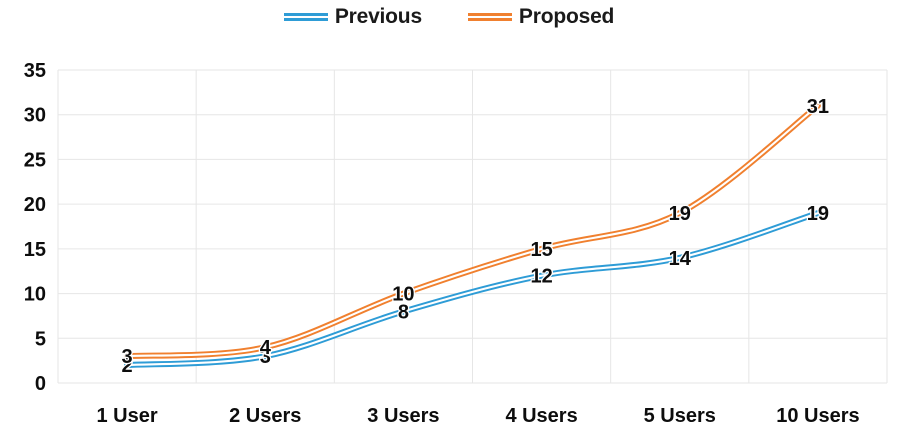 This screenshot has height=437, width=898. Describe the element at coordinates (127, 357) in the screenshot. I see `data-label-proposed: 3` at that location.